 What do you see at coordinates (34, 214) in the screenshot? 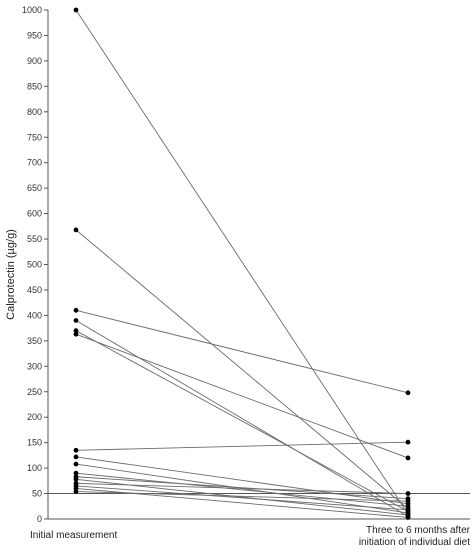
I see `y-tick-label: 600` at bounding box center [34, 214].